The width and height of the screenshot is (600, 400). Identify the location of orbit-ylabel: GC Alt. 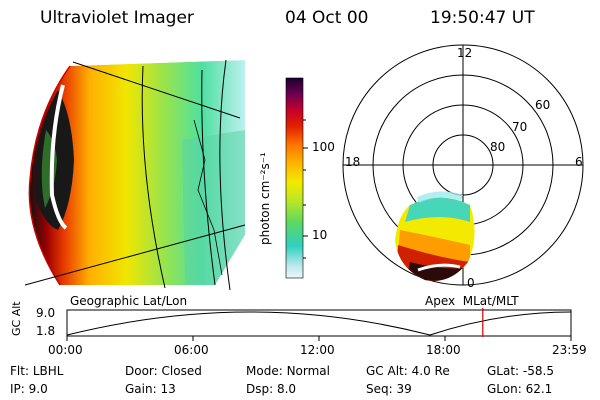
(16, 318).